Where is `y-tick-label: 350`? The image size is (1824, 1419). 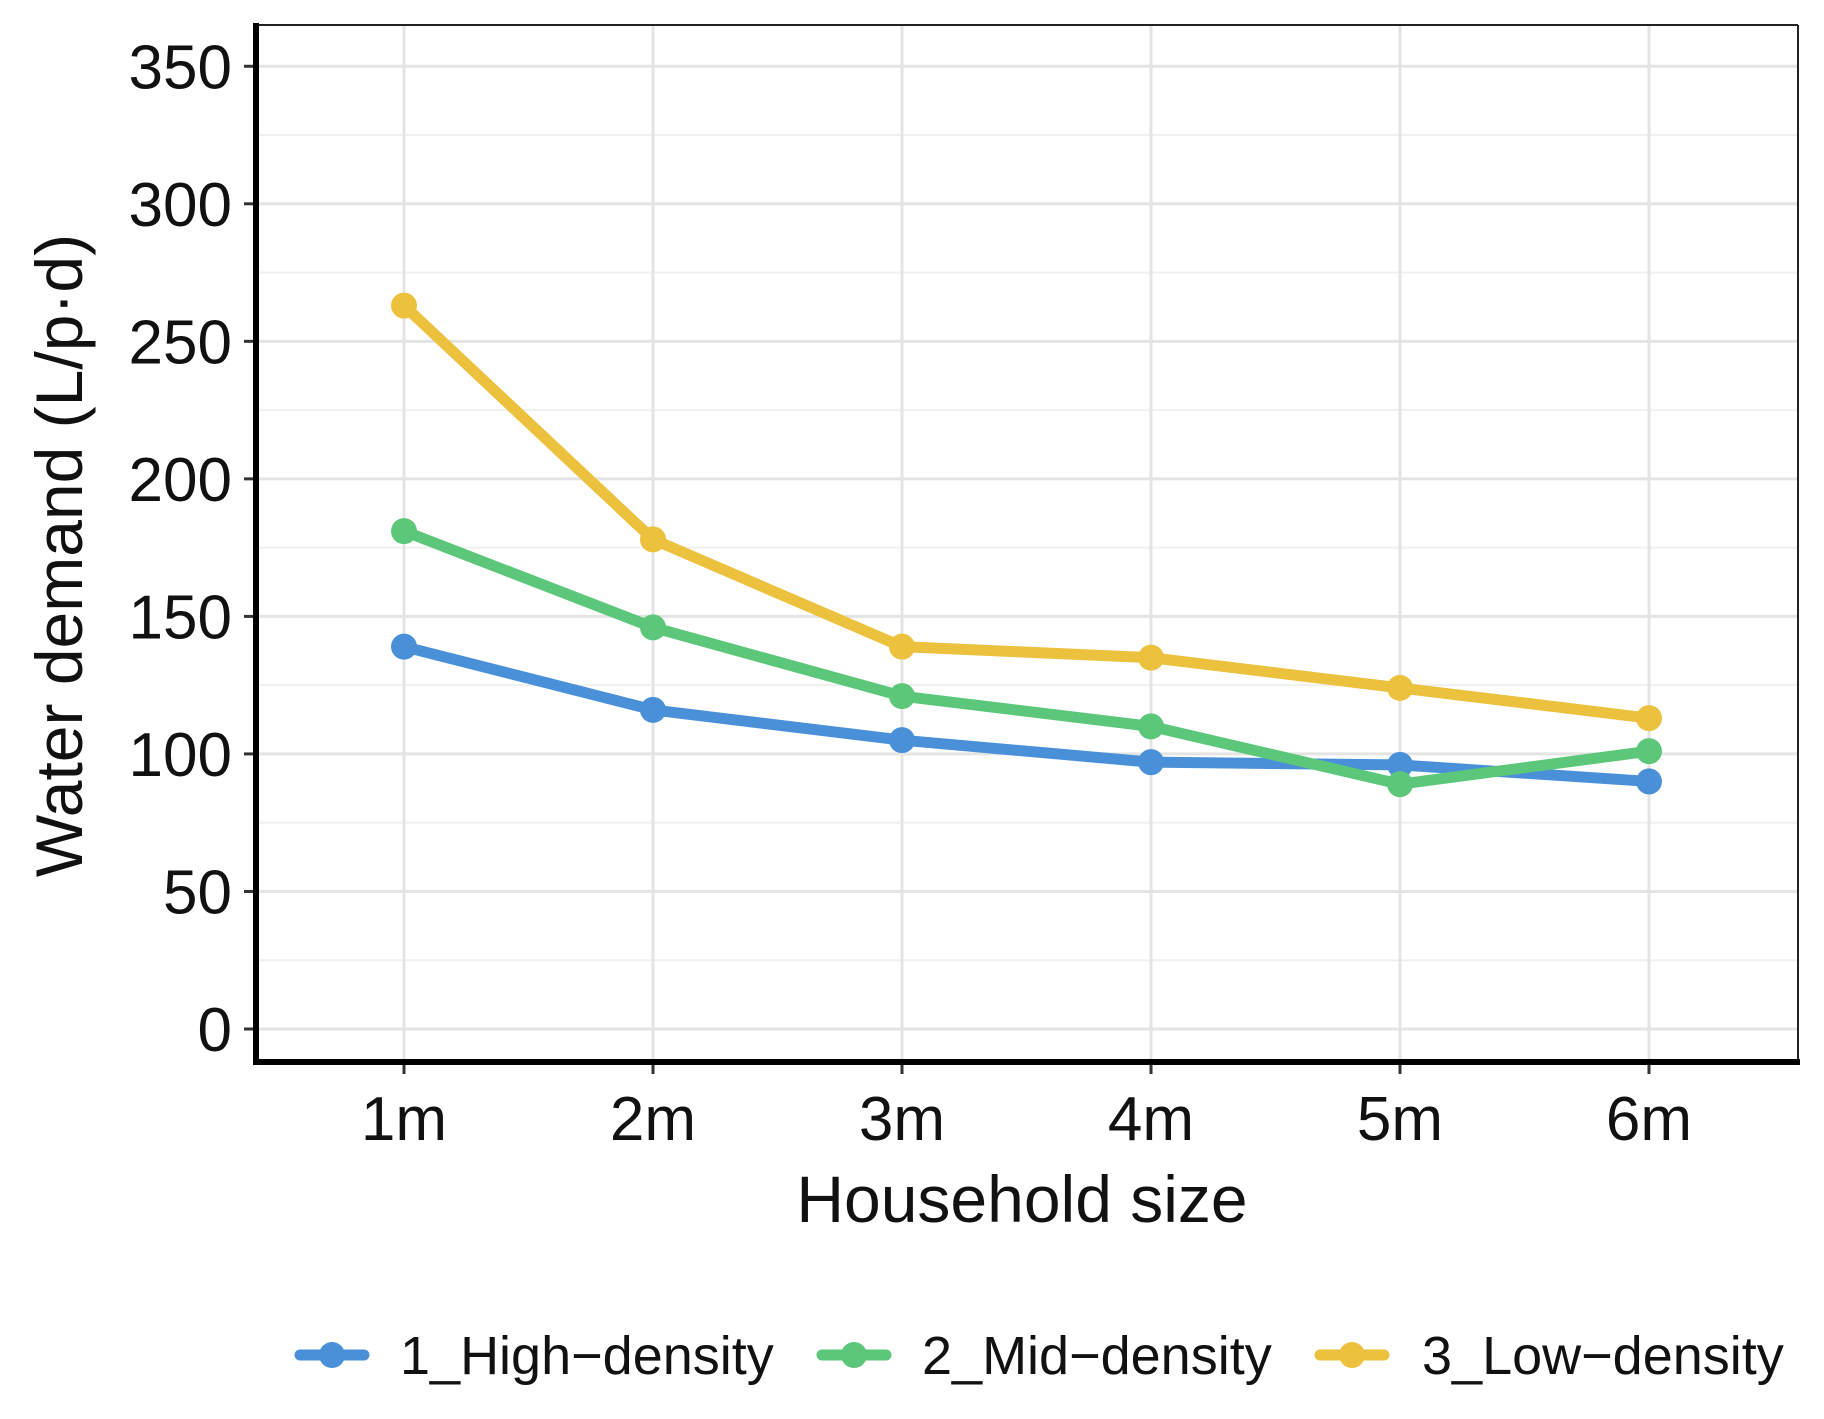 y-tick-label: 350 is located at coordinates (180, 67).